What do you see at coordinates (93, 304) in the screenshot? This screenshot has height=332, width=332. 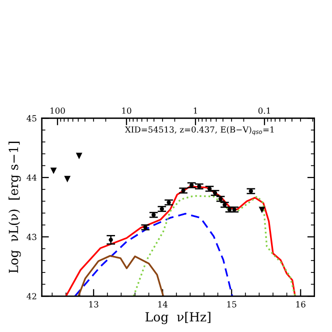 I see `x-tick-label: 13` at bounding box center [93, 304].